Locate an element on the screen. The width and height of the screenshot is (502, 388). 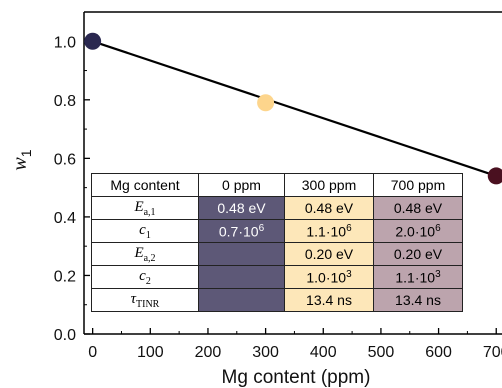
y-axis-label: w1 is located at coordinates (21, 159).